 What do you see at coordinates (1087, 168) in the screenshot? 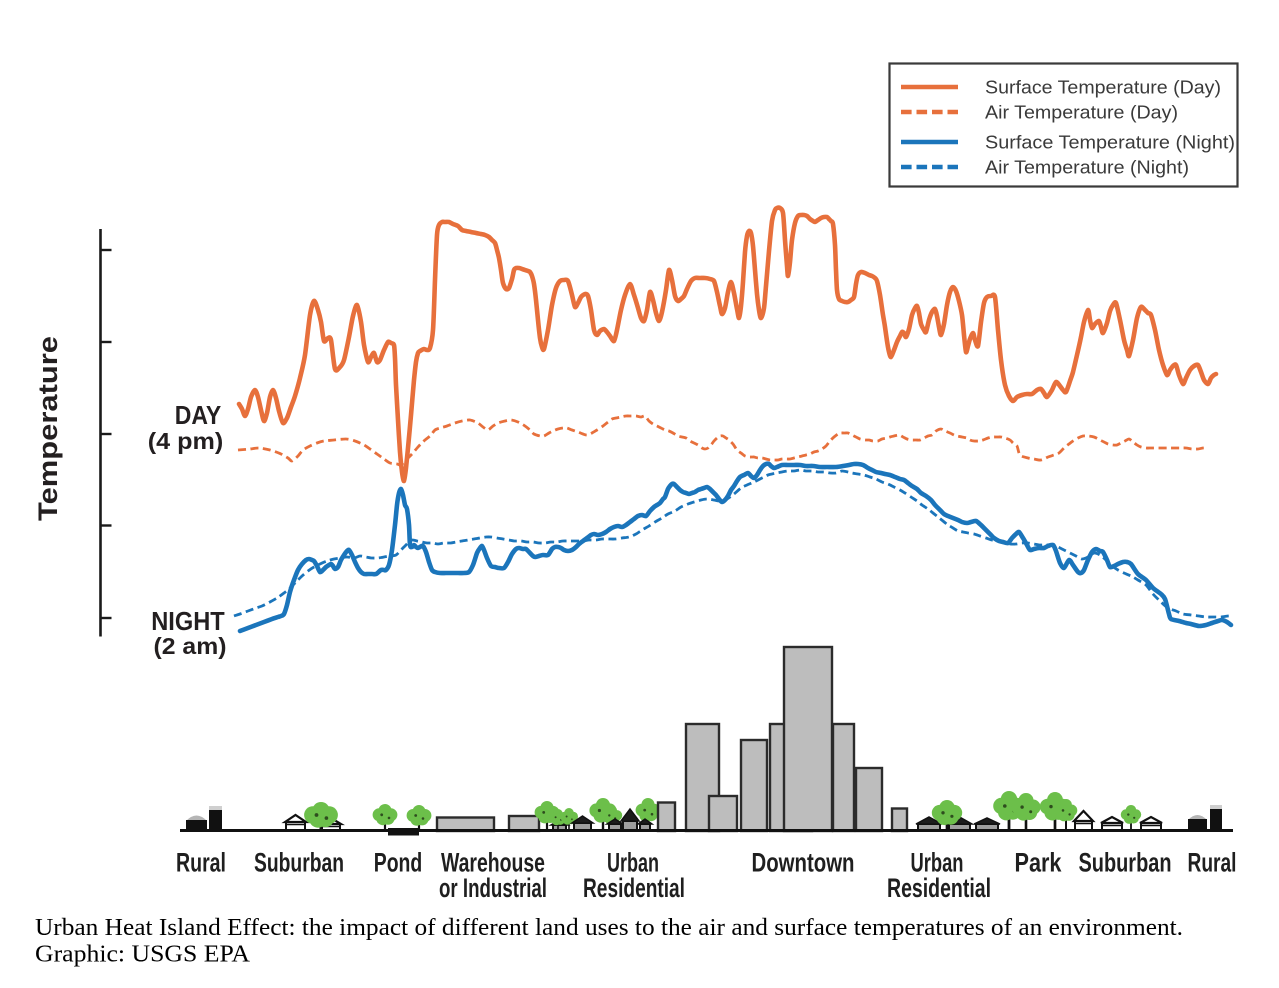
I see `svg-text: Air Temperature (Night)` at bounding box center [1087, 168].